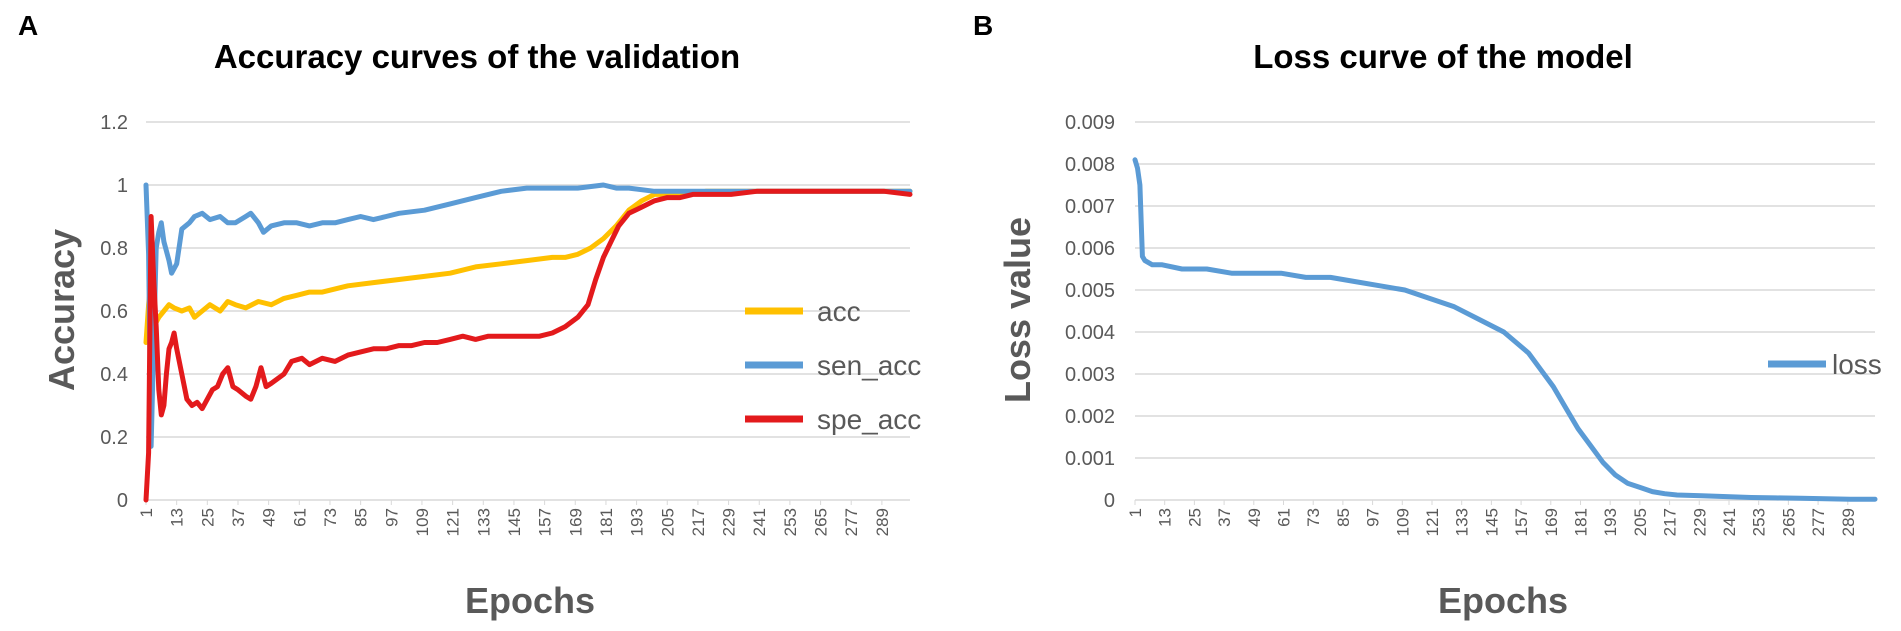  Describe the element at coordinates (1090, 291) in the screenshot. I see `loss-y-tick-label: 0.005` at that location.